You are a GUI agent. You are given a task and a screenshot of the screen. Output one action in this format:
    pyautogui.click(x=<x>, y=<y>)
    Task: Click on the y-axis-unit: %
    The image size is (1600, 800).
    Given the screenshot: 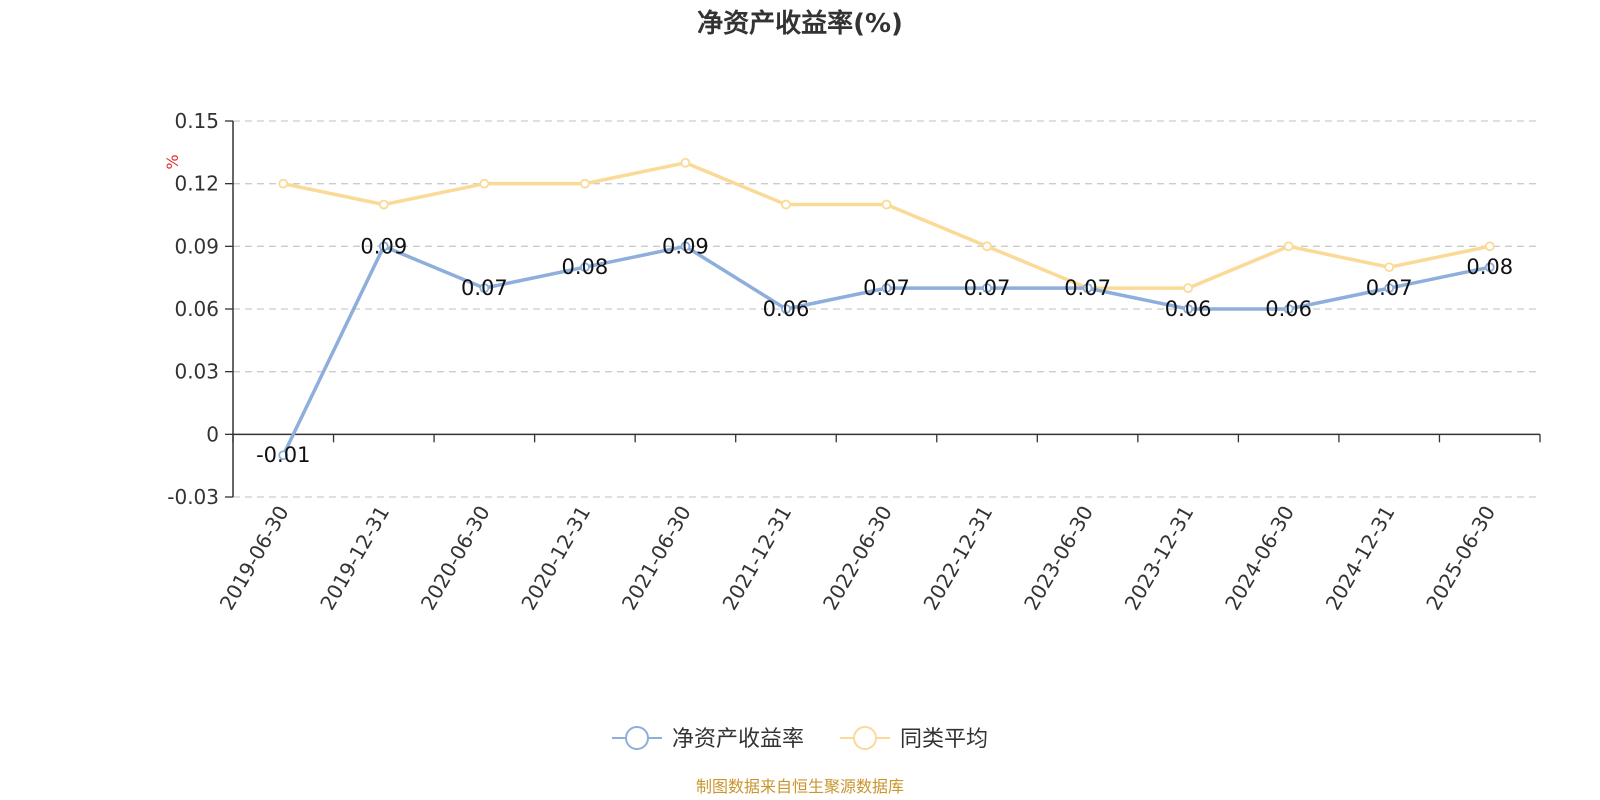 What is the action you would take?
    pyautogui.click(x=172, y=161)
    